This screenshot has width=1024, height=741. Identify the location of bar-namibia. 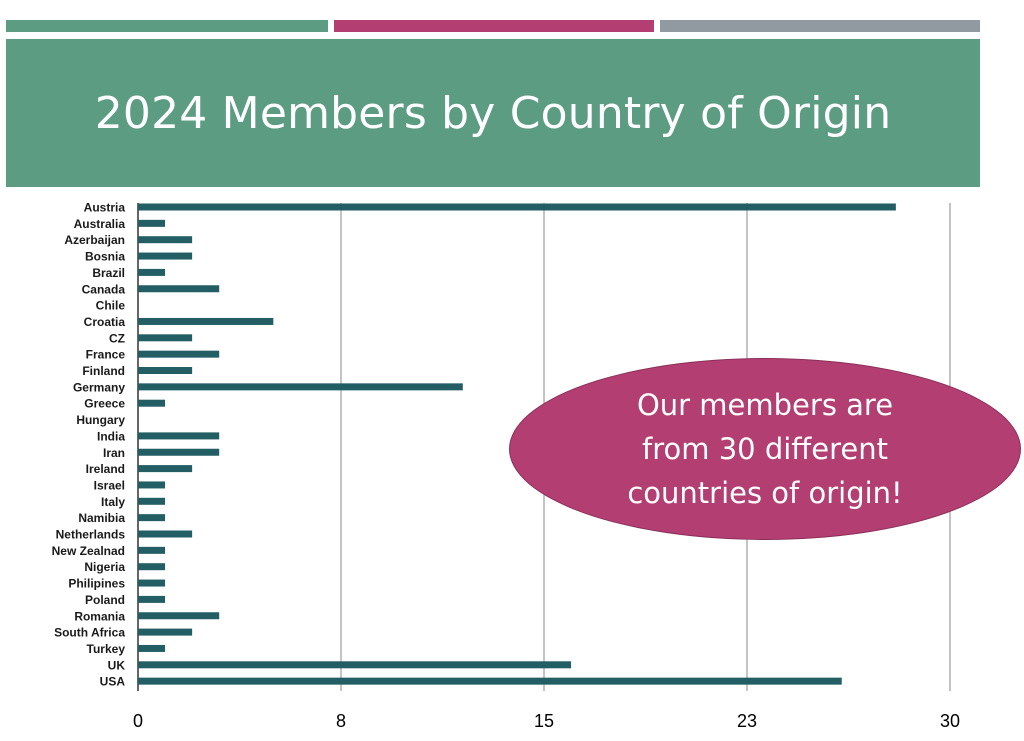
(152, 518).